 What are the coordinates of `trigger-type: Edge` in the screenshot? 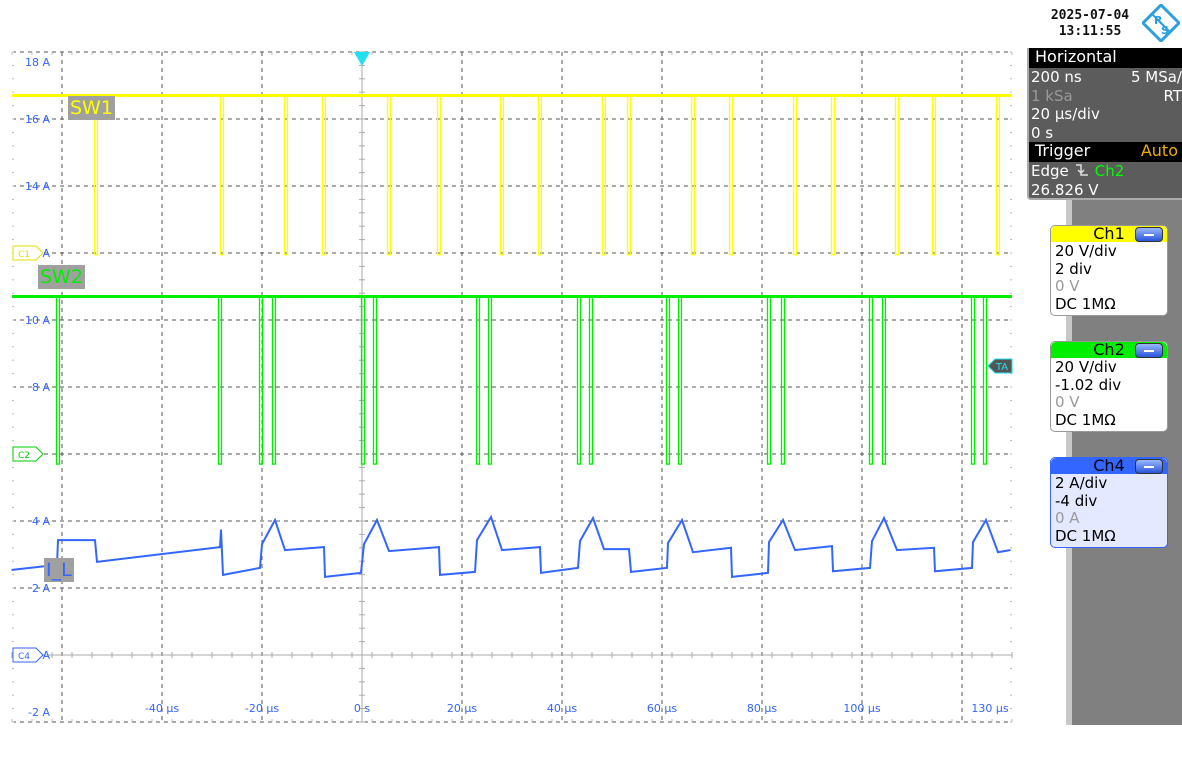 It's located at (1050, 171).